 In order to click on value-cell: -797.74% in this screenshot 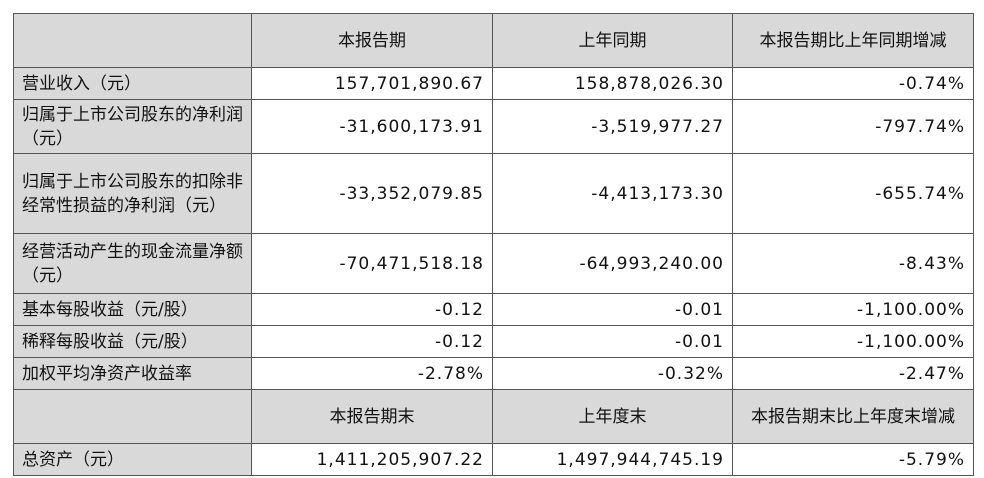, I will do `click(853, 126)`.